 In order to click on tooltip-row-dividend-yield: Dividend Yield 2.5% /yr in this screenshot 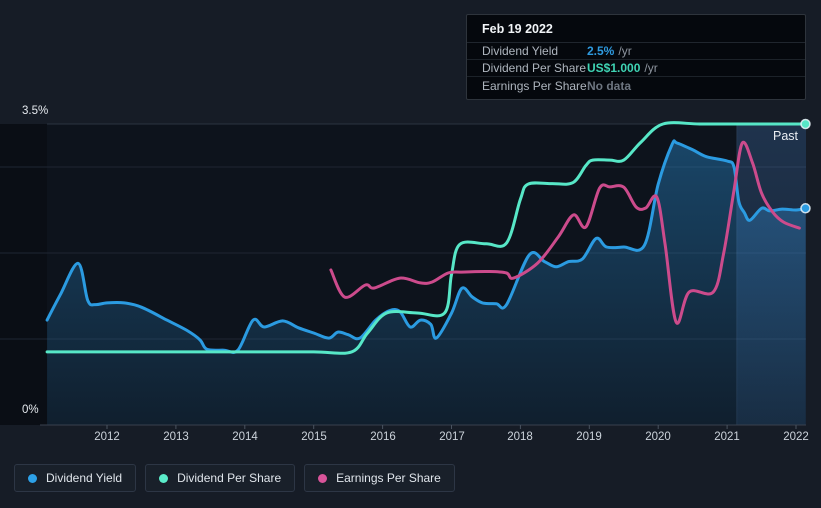, I will do `click(636, 51)`.